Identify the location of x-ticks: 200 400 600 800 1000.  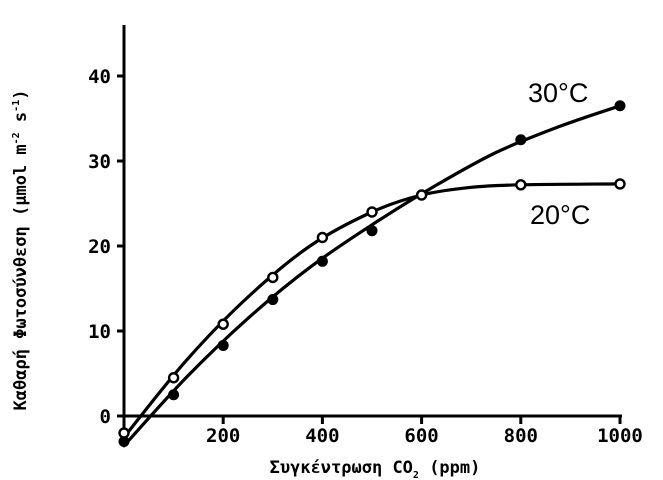
(424, 431).